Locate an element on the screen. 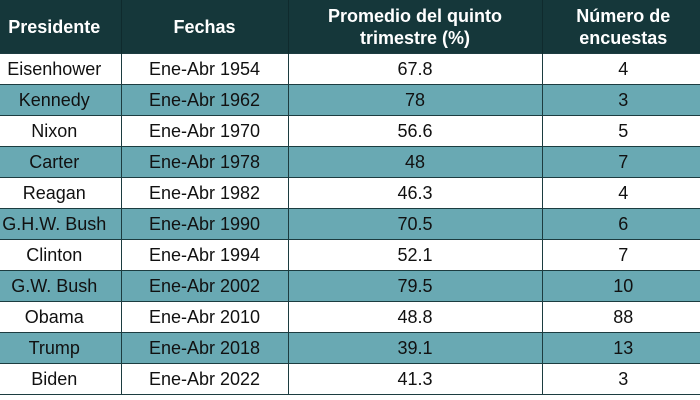  president-cell: Nixon is located at coordinates (61, 131).